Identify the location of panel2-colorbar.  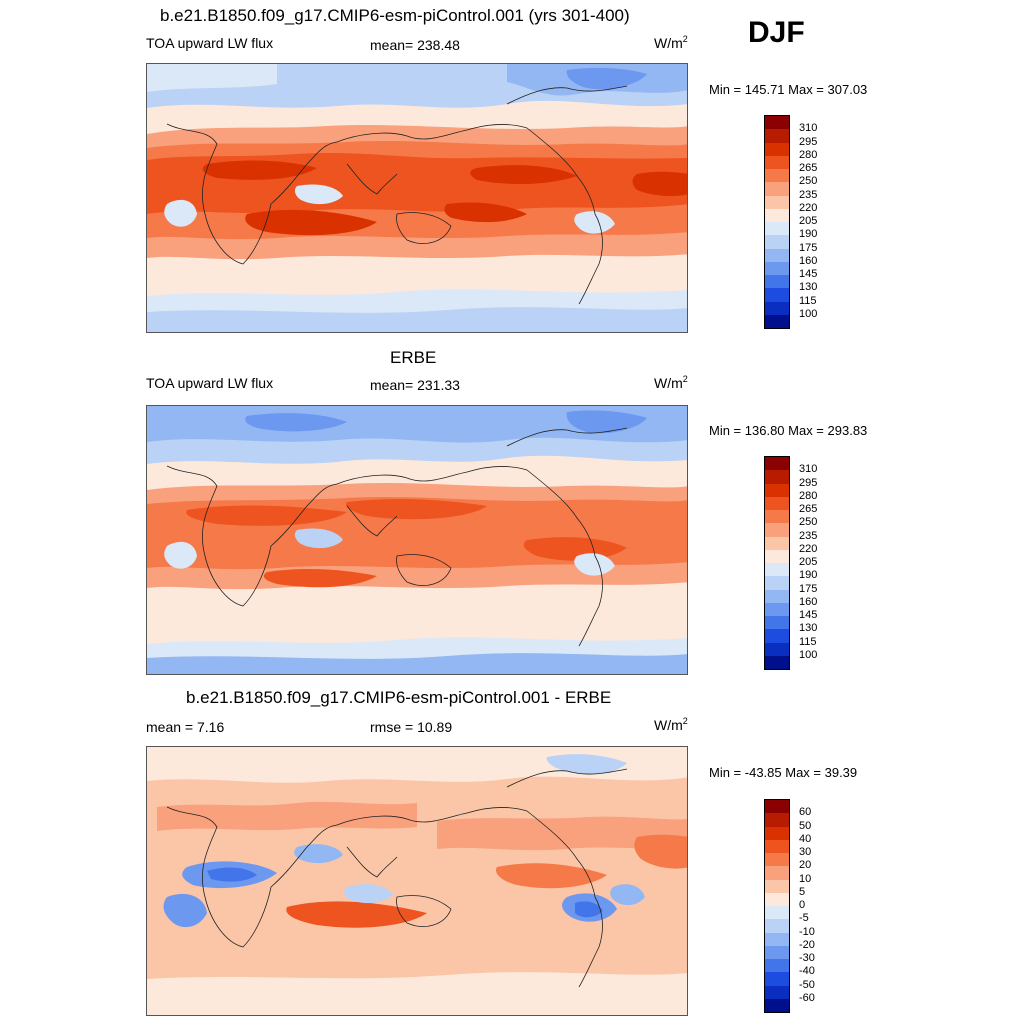
(777, 563).